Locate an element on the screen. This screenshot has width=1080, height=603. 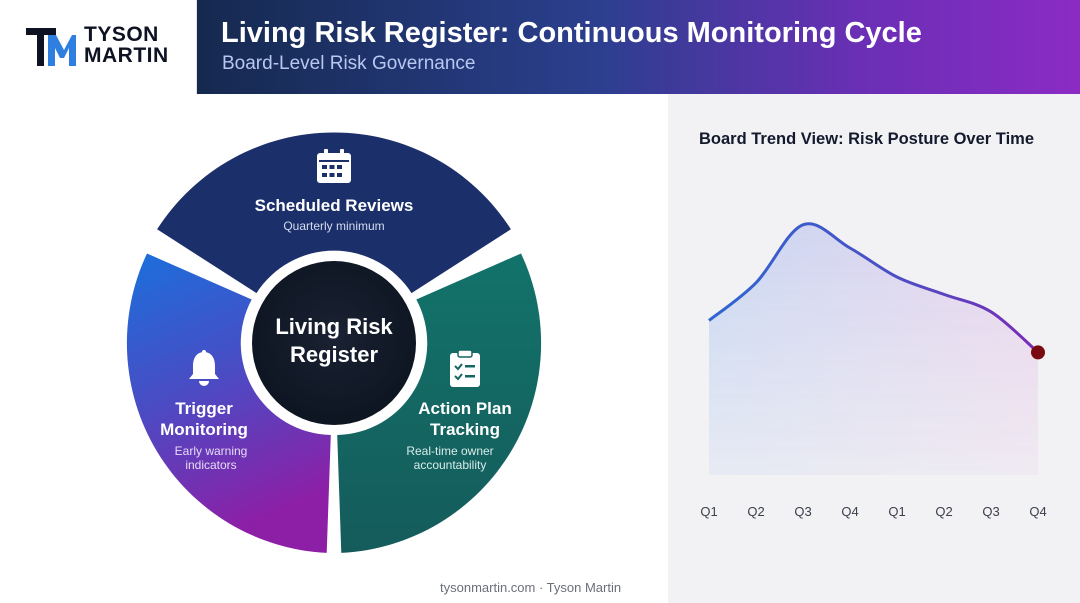
logo-line-1: TYSON is located at coordinates (121, 34).